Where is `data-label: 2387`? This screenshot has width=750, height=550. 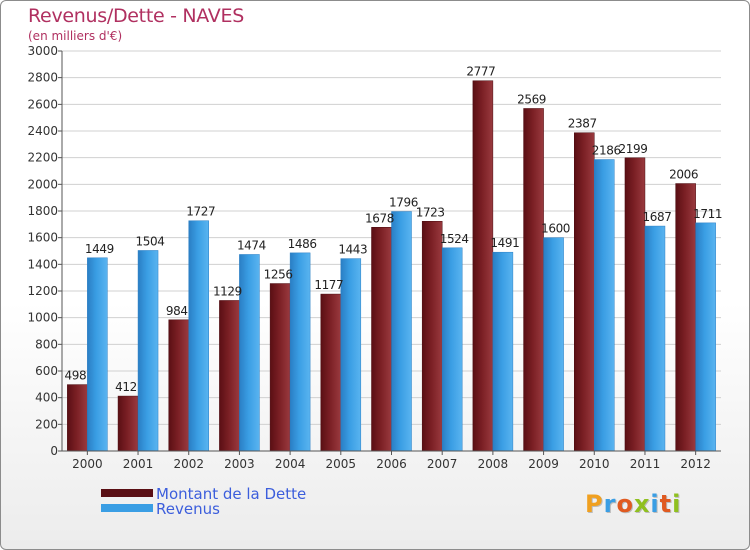 data-label: 2387 is located at coordinates (582, 124).